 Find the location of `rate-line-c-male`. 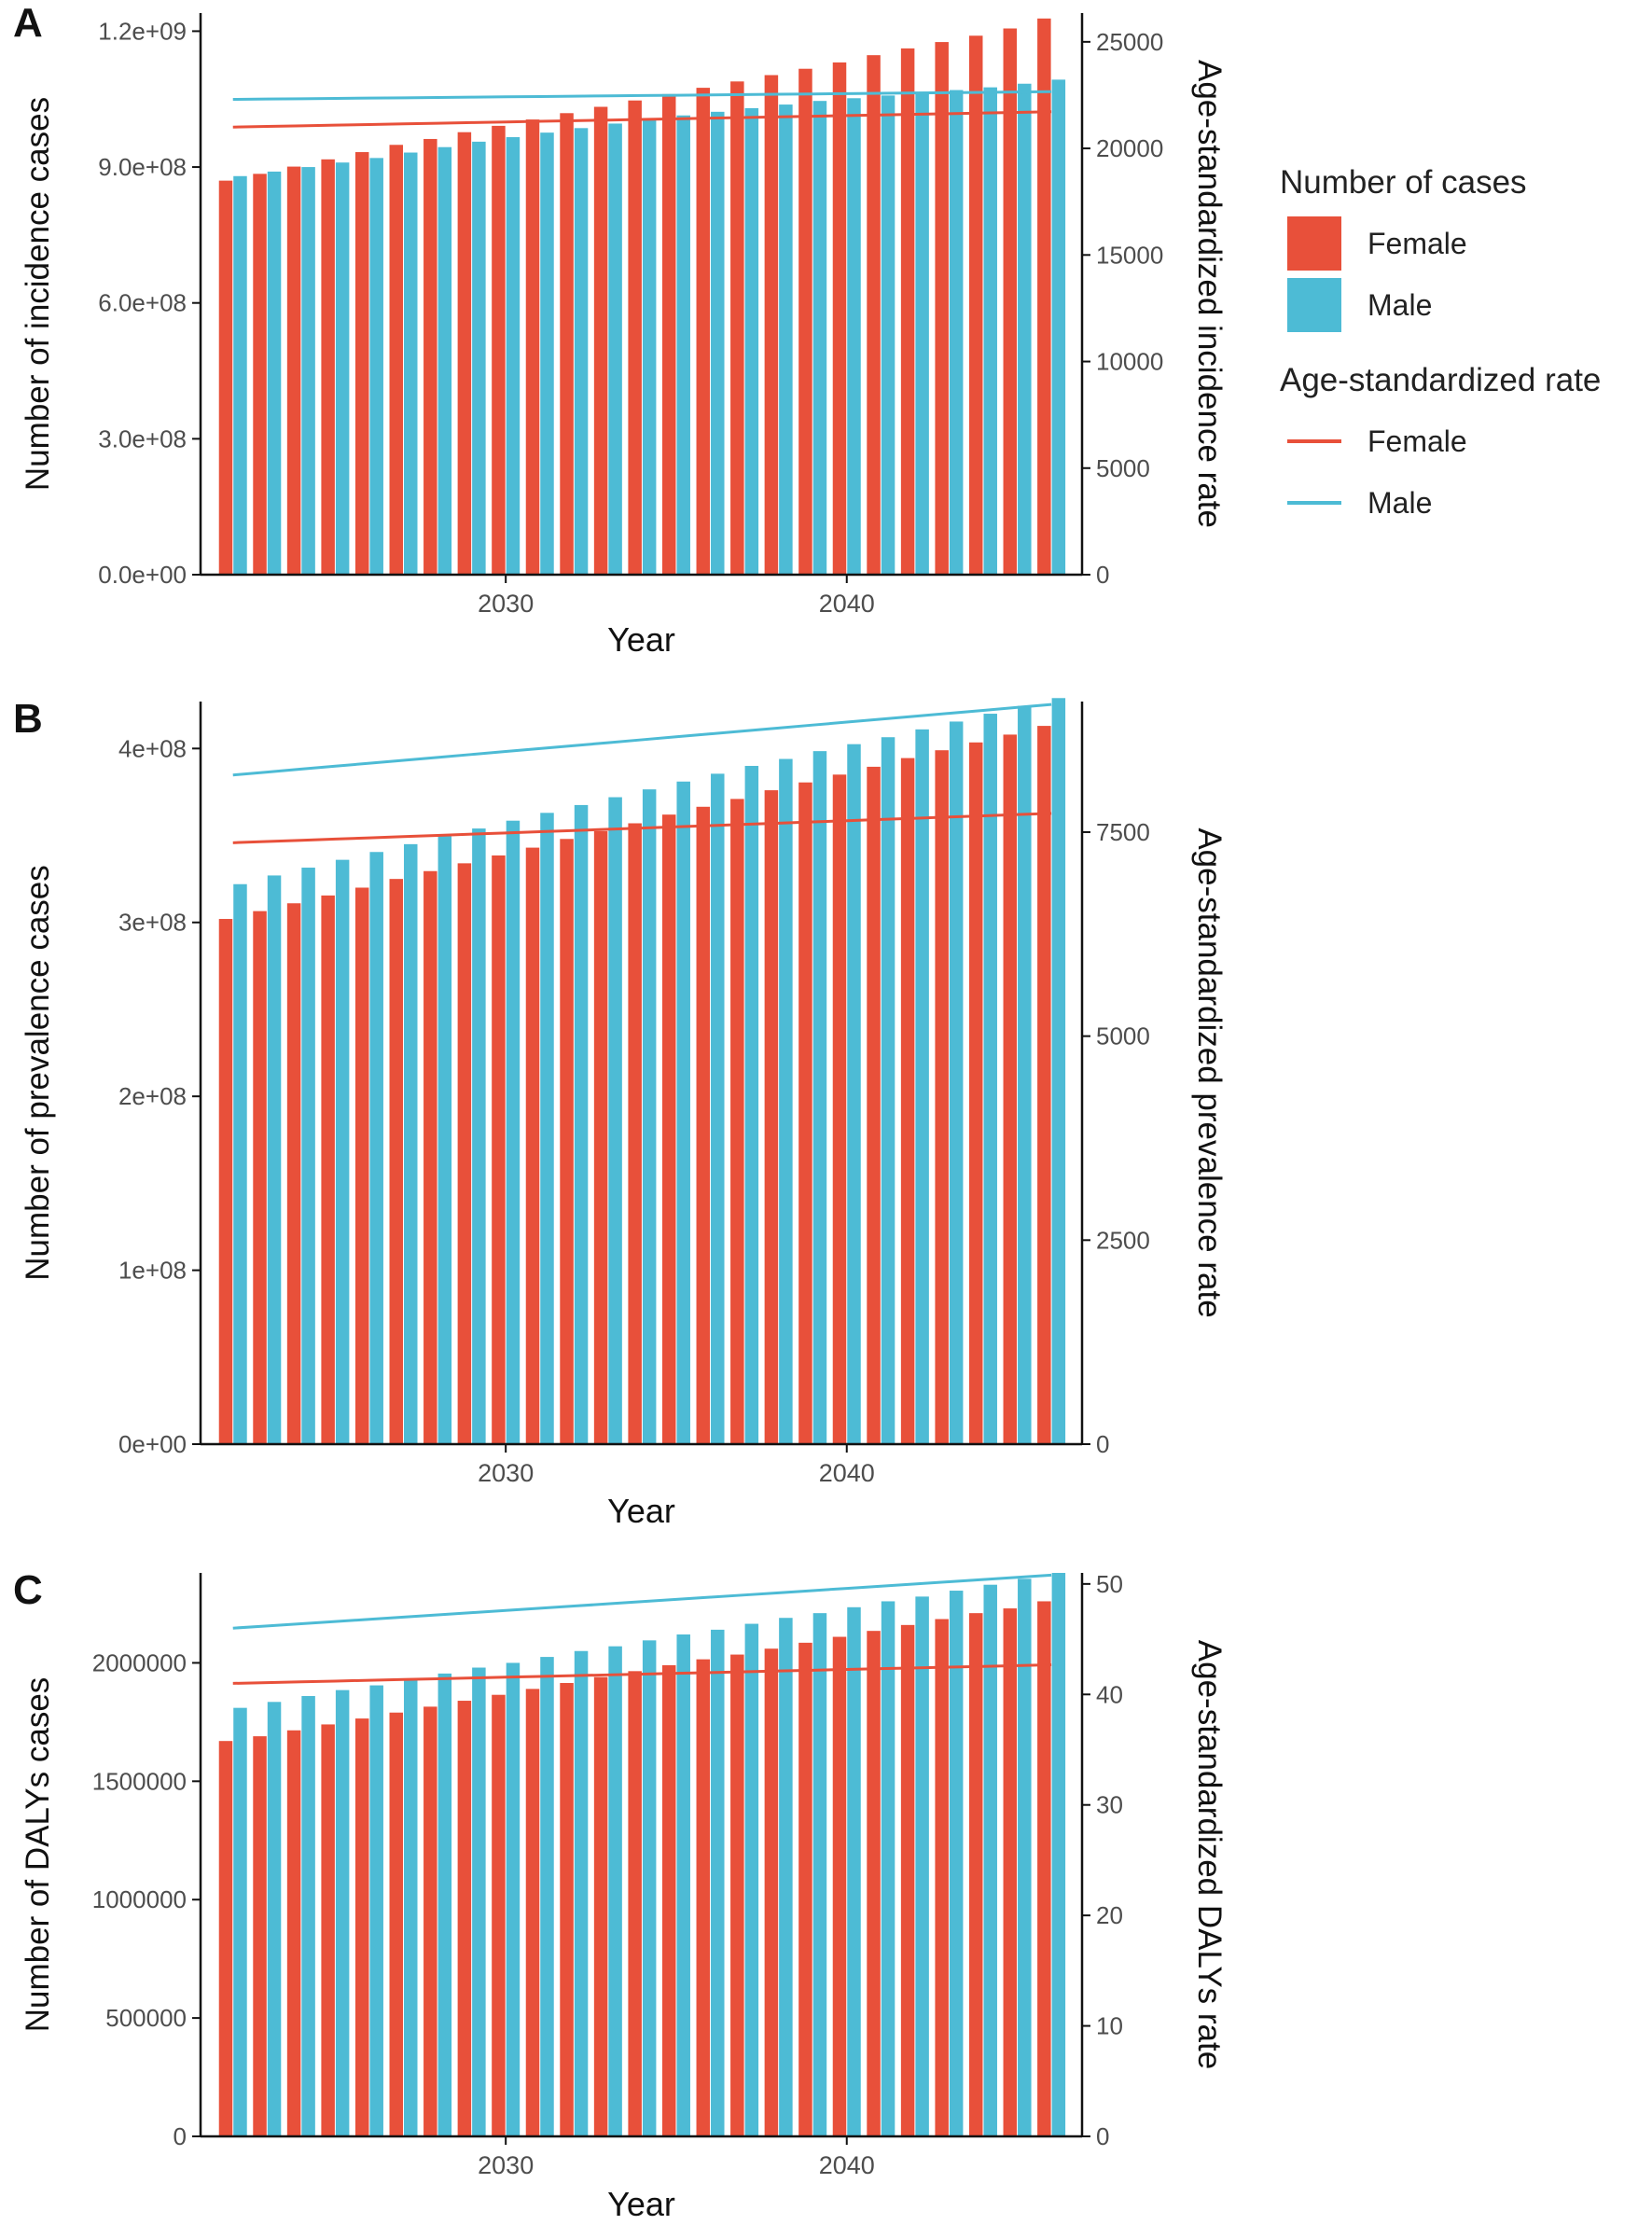

rate-line-c-male is located at coordinates (642, 1601).